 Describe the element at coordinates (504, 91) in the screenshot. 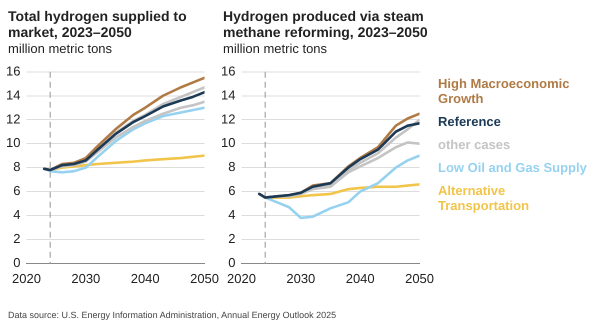

I see `series-label: High Macroeconomic Growth` at that location.